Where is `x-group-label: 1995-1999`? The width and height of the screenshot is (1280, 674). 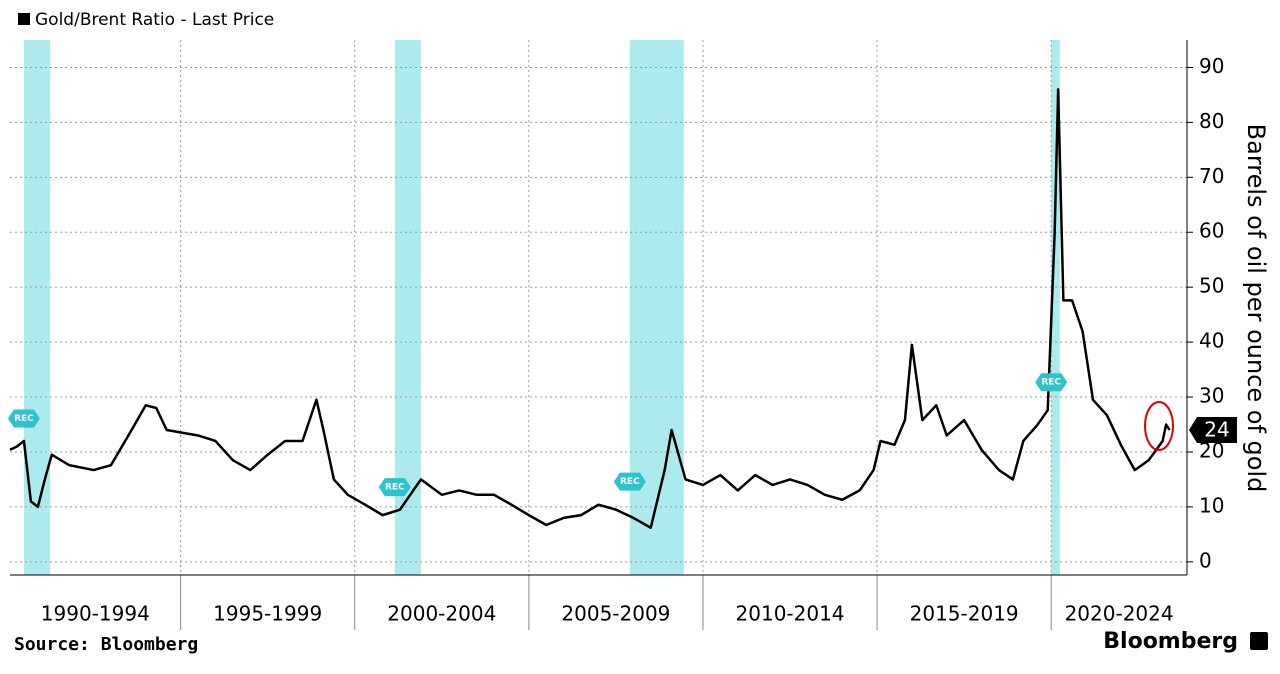
x-group-label: 1995-1999 is located at coordinates (267, 614).